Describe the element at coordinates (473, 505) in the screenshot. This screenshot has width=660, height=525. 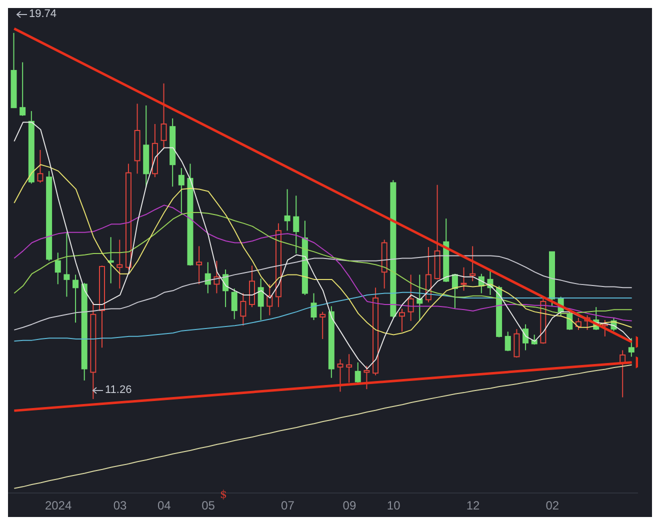
I see `x-tick-label: 12` at that location.